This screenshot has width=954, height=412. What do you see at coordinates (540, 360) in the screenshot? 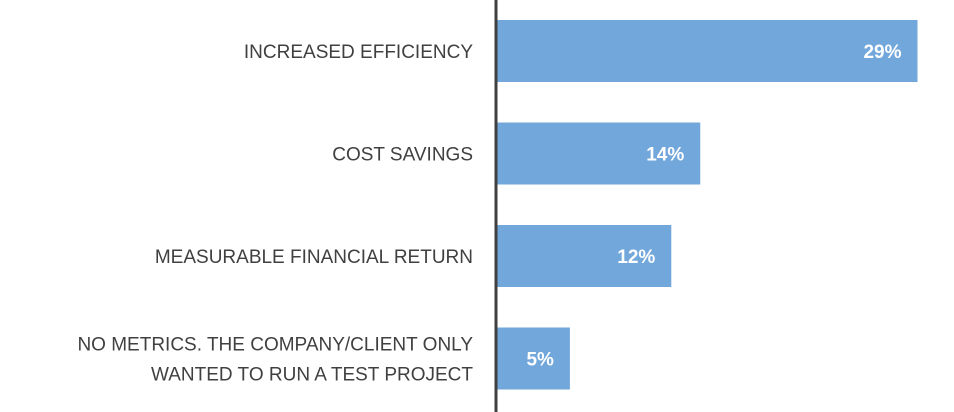
I see `data-label-4: 5%` at bounding box center [540, 360].